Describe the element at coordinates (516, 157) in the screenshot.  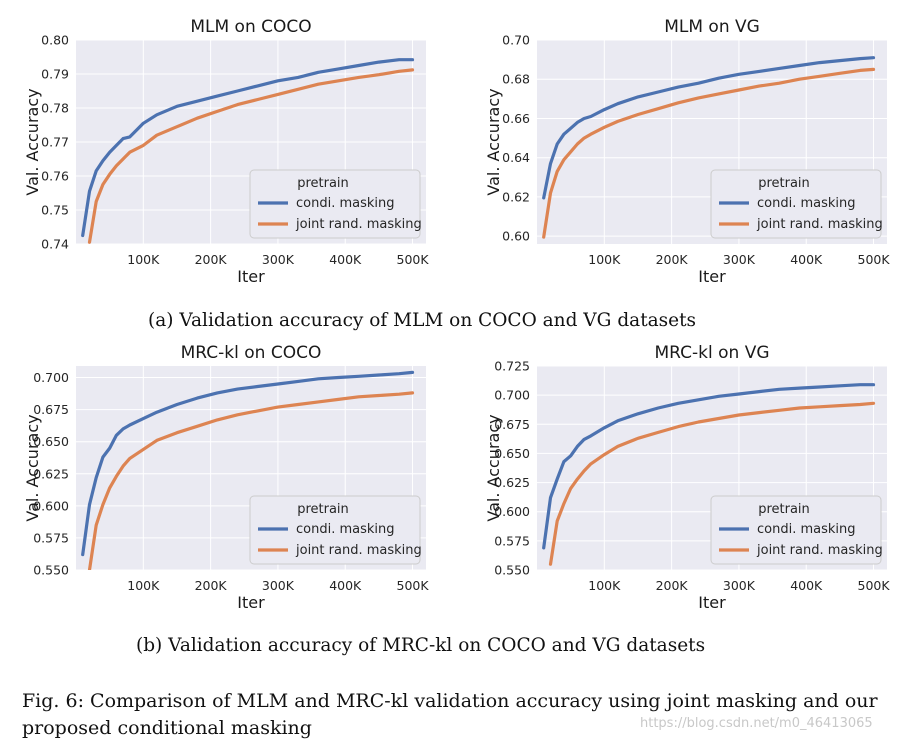
I see `y-tick-label: 0.64` at that location.